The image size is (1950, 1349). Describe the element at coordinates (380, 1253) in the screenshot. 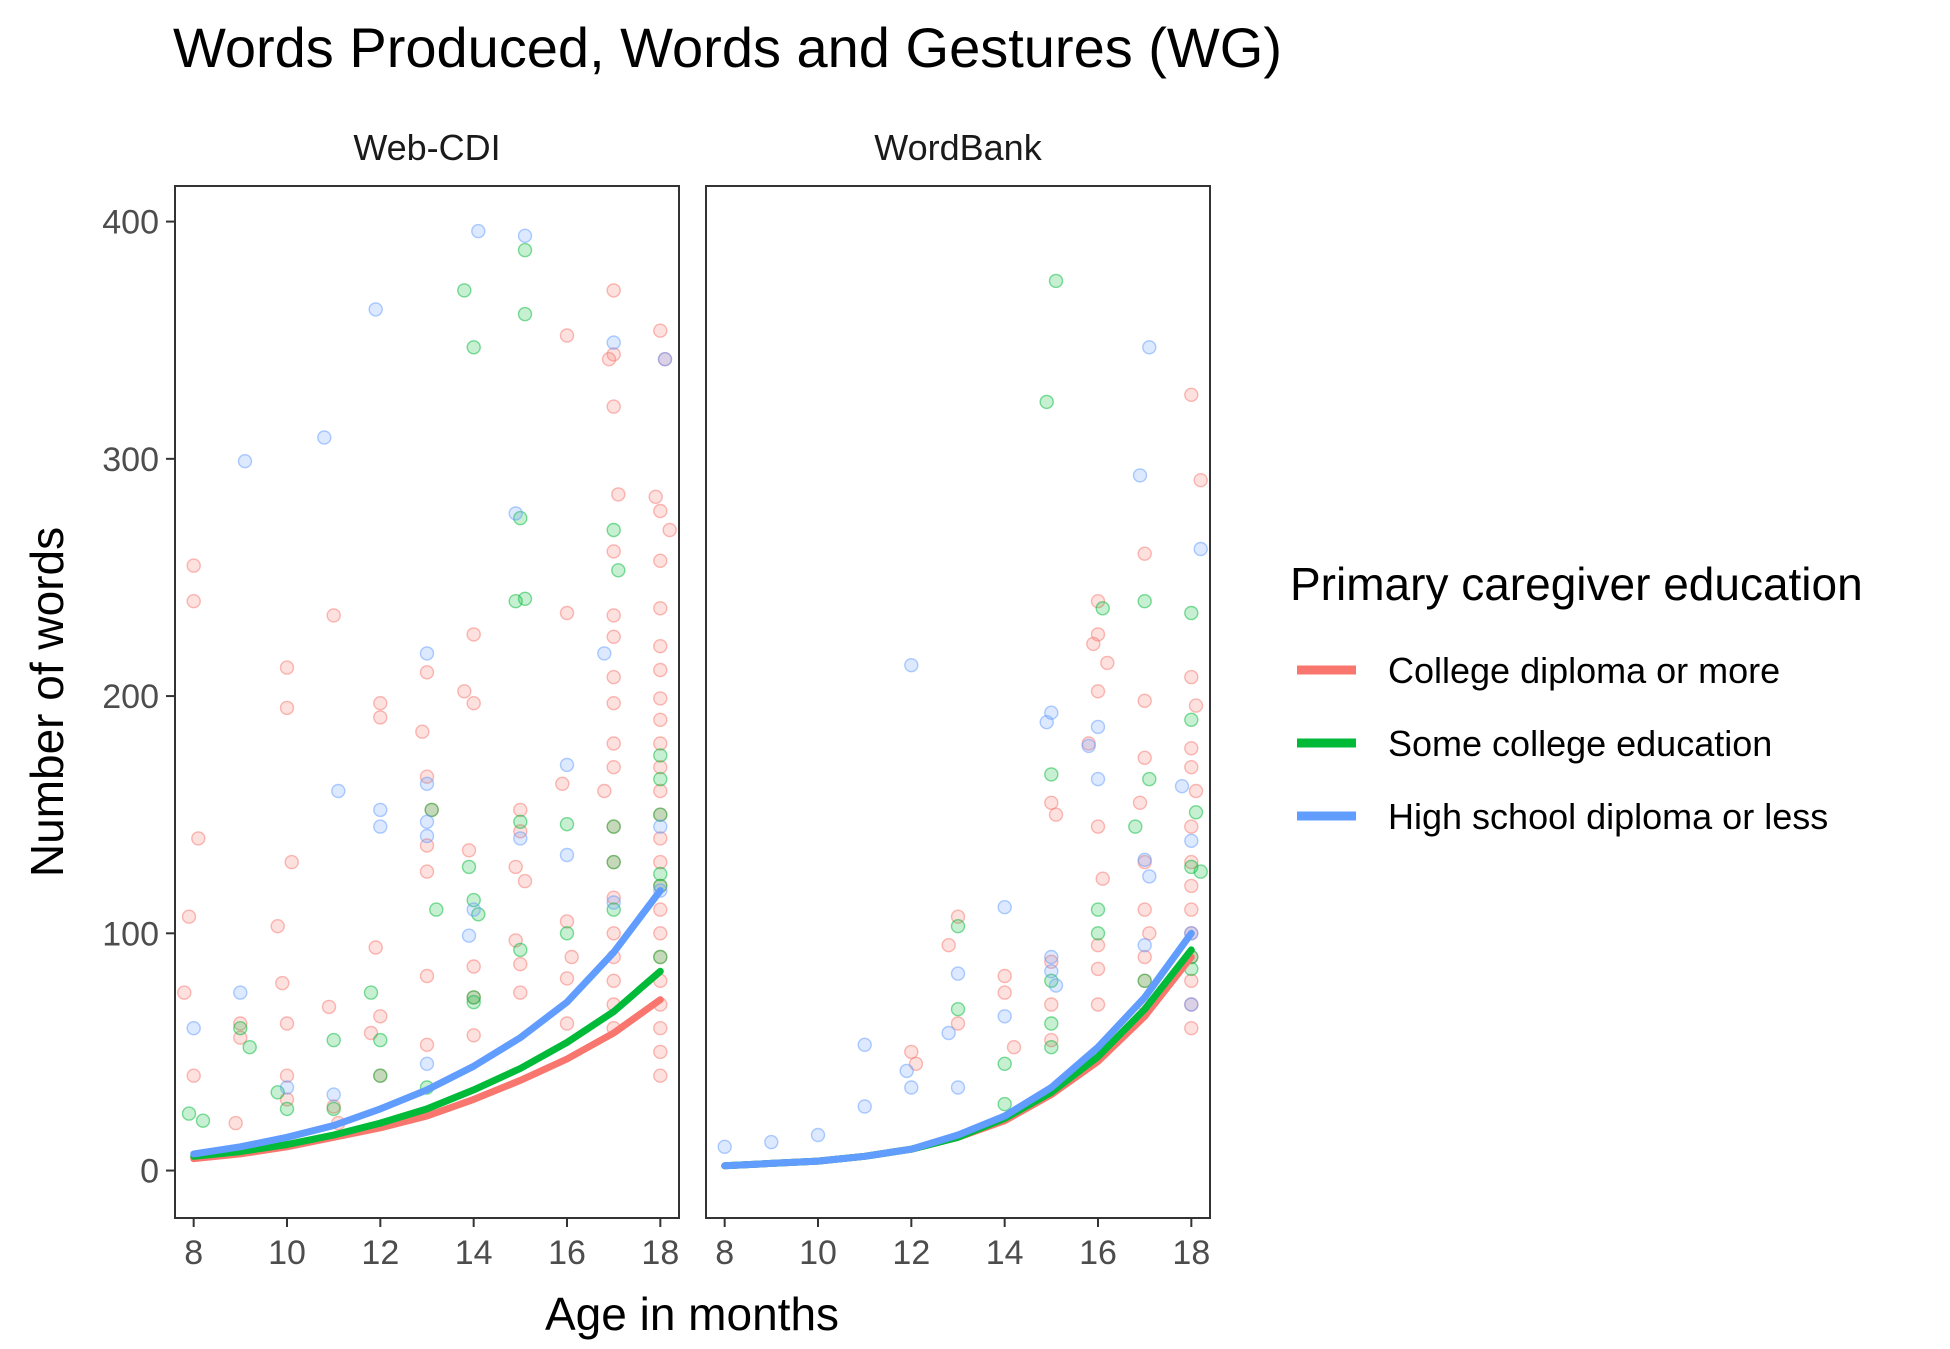

I see `web-cdi-x-tick-label: 12` at that location.